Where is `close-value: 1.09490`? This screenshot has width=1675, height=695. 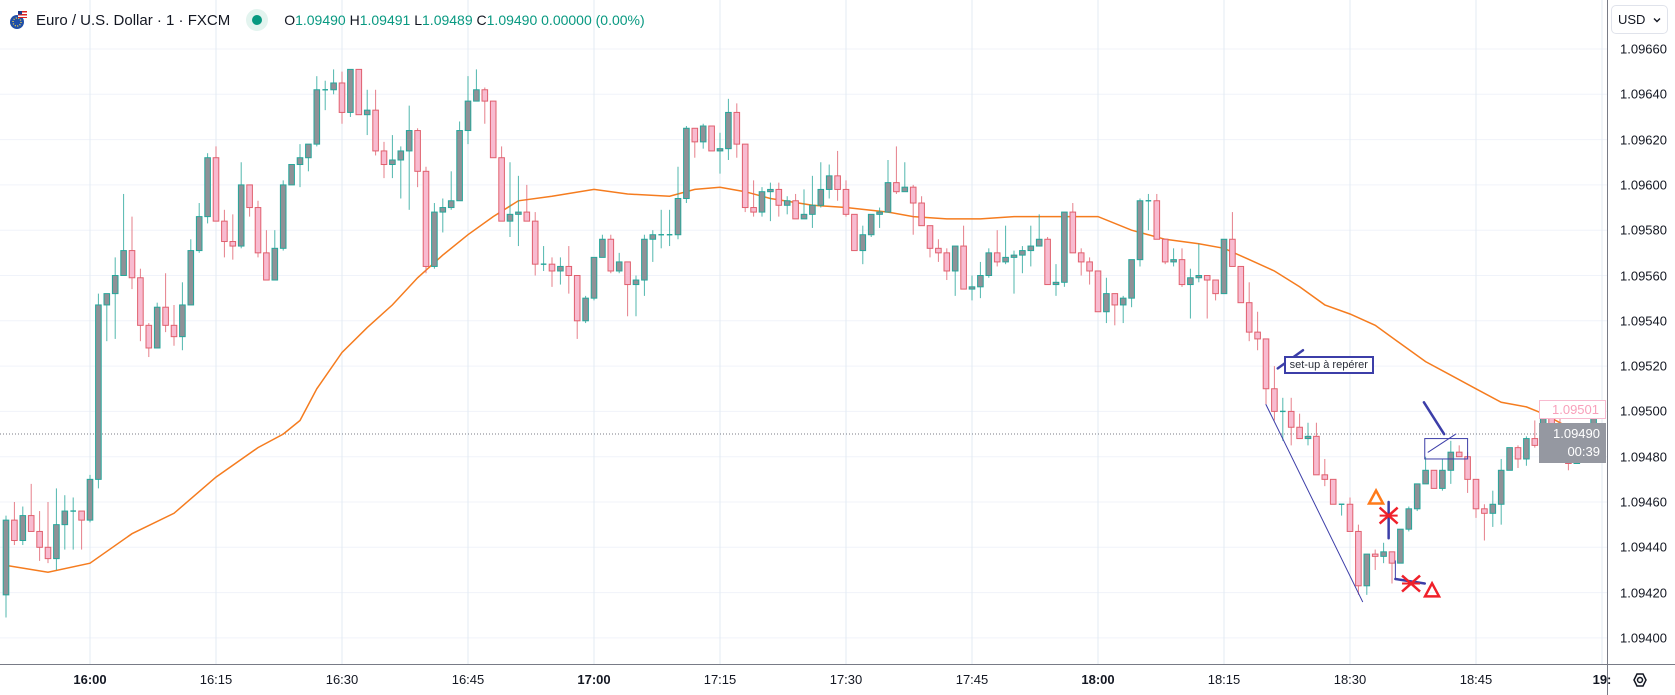 close-value: 1.09490 is located at coordinates (512, 20).